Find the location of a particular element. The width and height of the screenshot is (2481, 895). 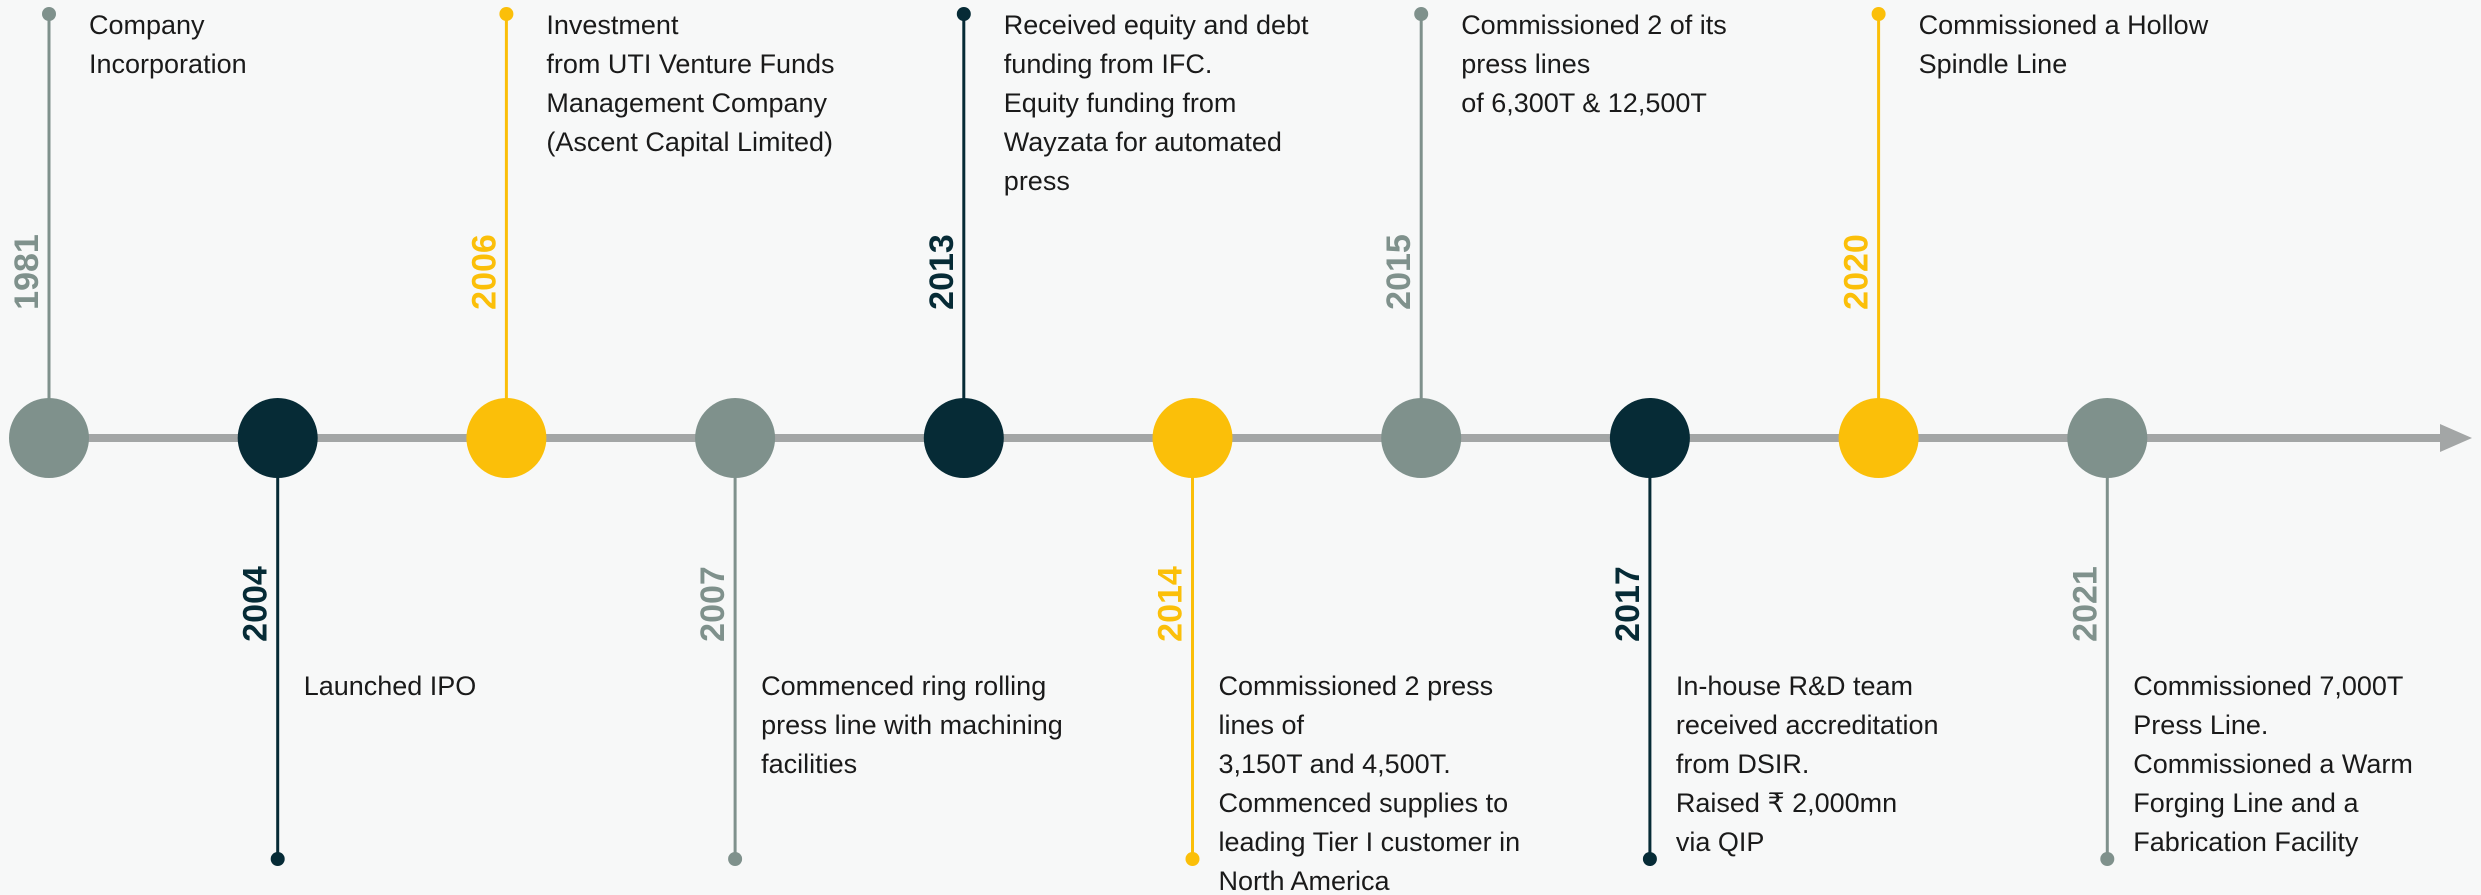

event-text: Commissioned 2 press is located at coordinates (1356, 686).